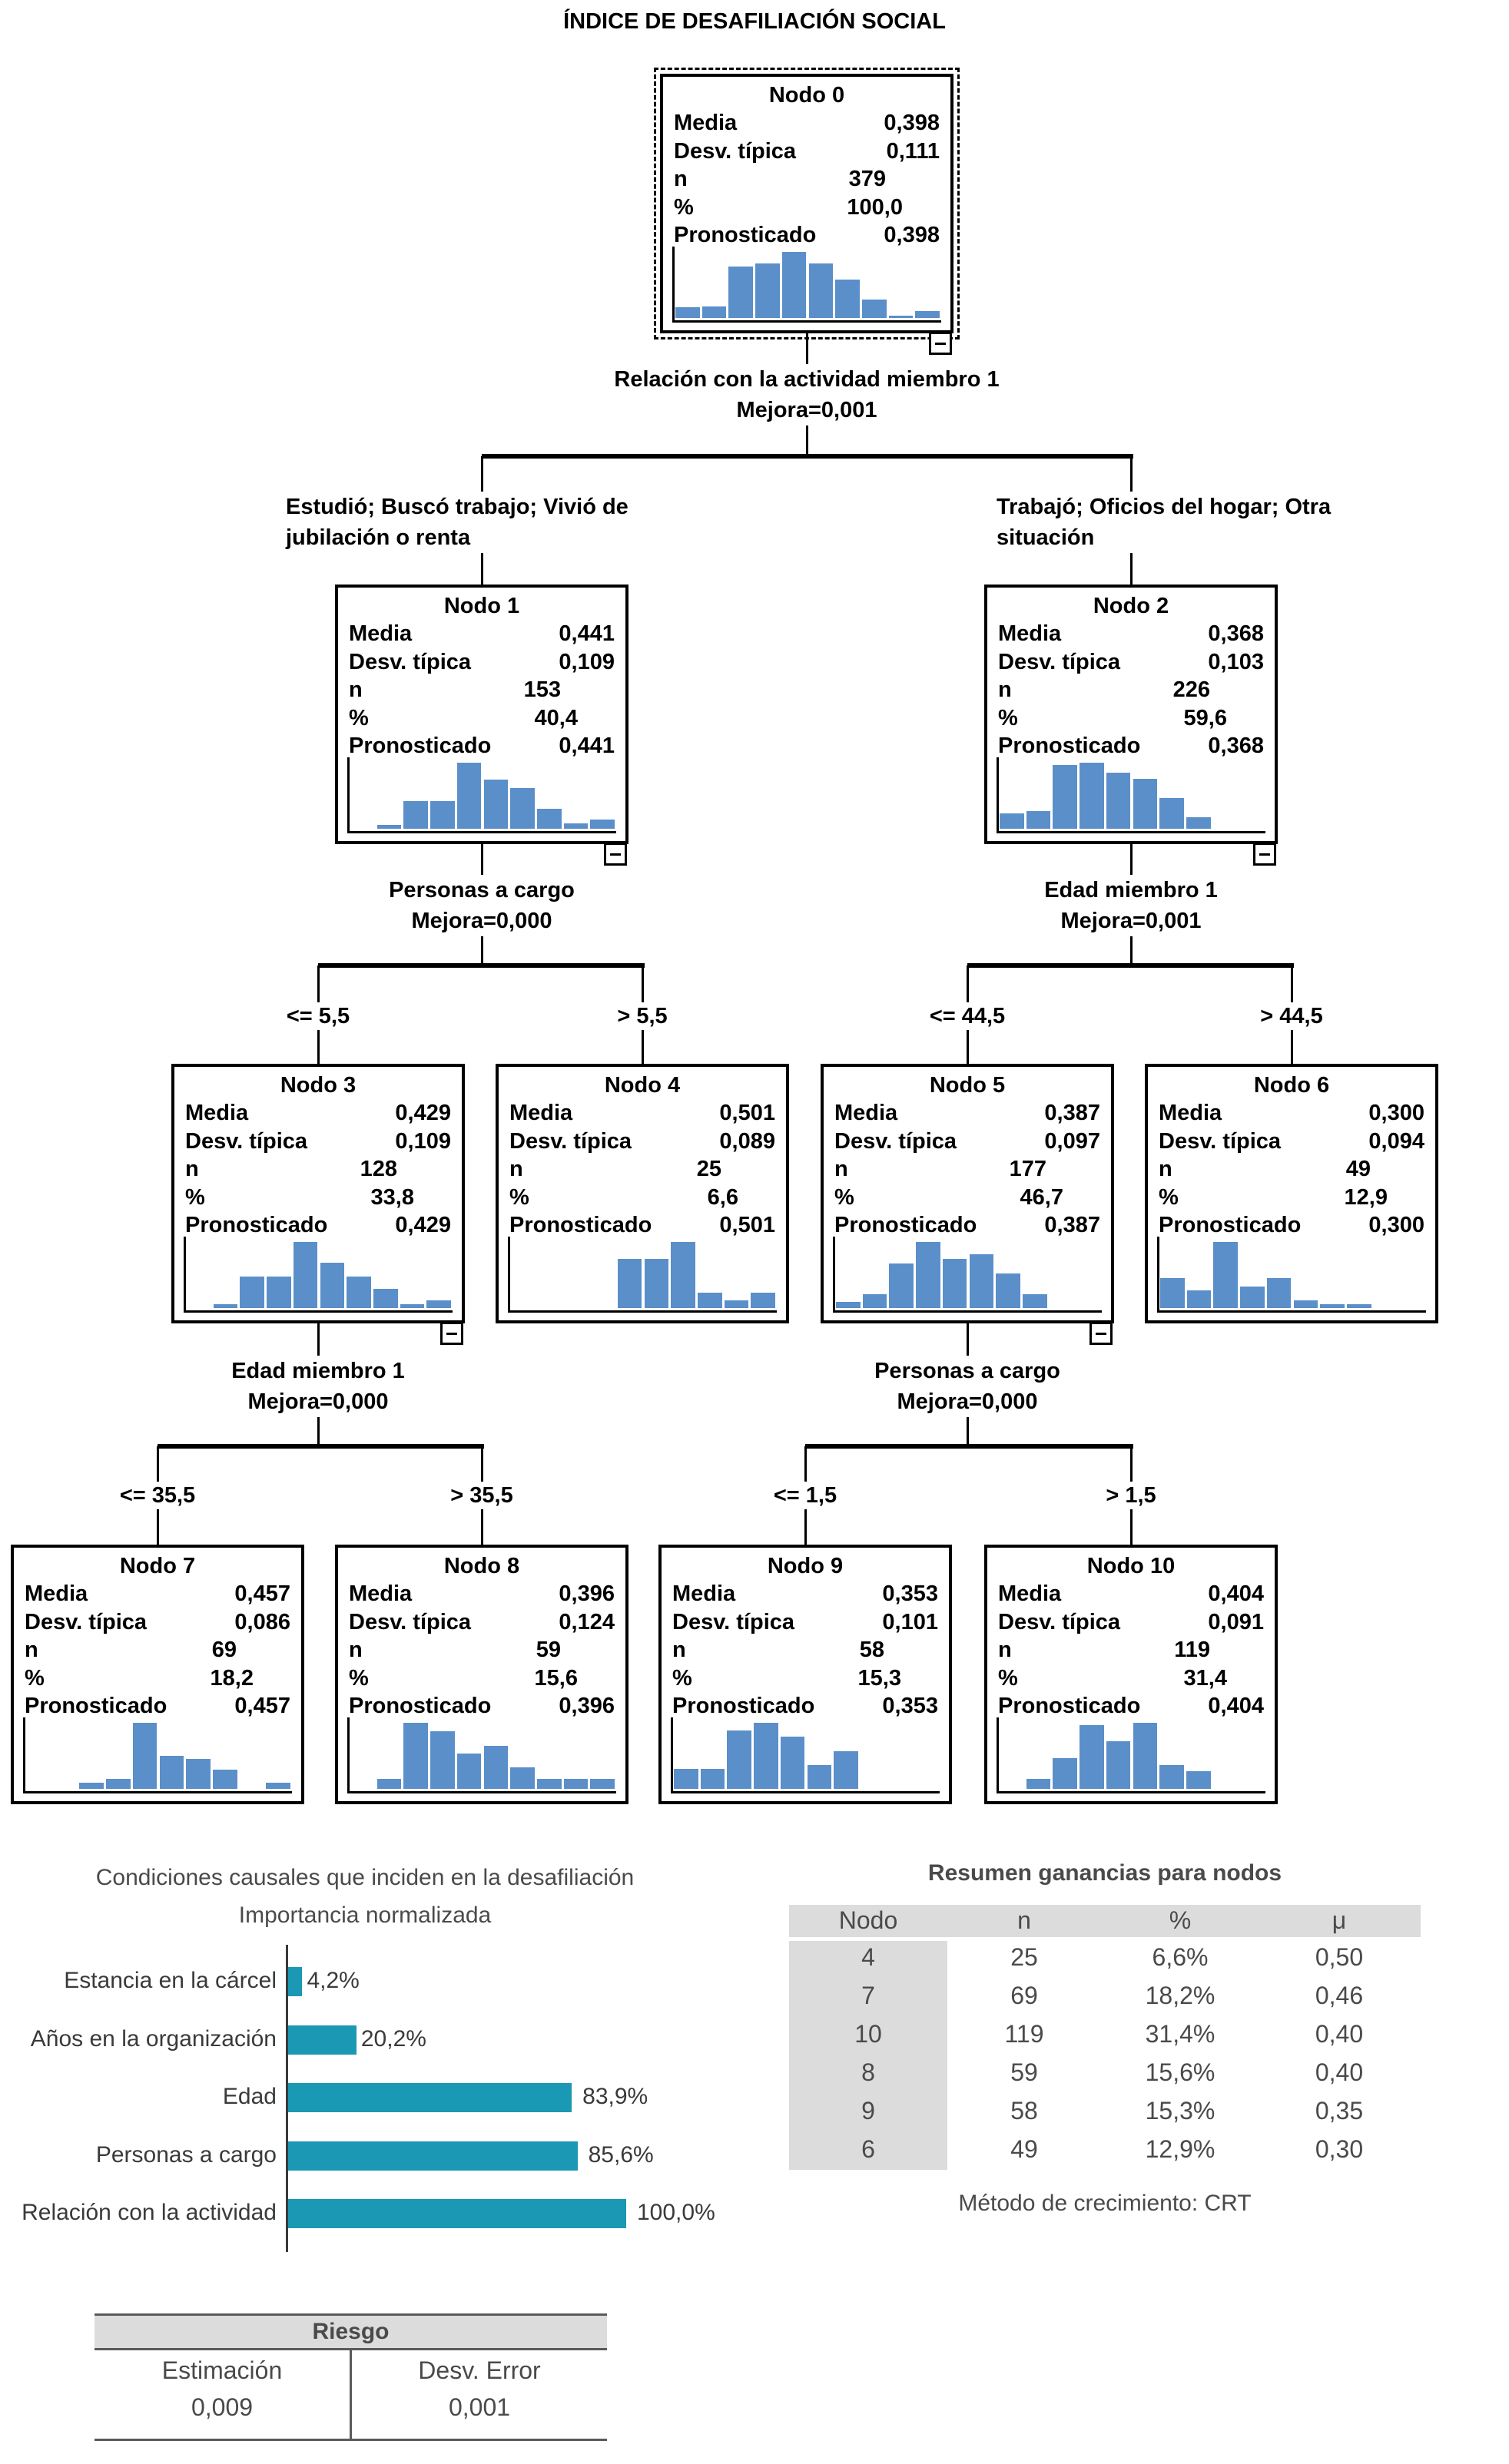 The height and width of the screenshot is (2464, 1509). I want to click on split-improvement: Mejora=0,000, so click(481, 921).